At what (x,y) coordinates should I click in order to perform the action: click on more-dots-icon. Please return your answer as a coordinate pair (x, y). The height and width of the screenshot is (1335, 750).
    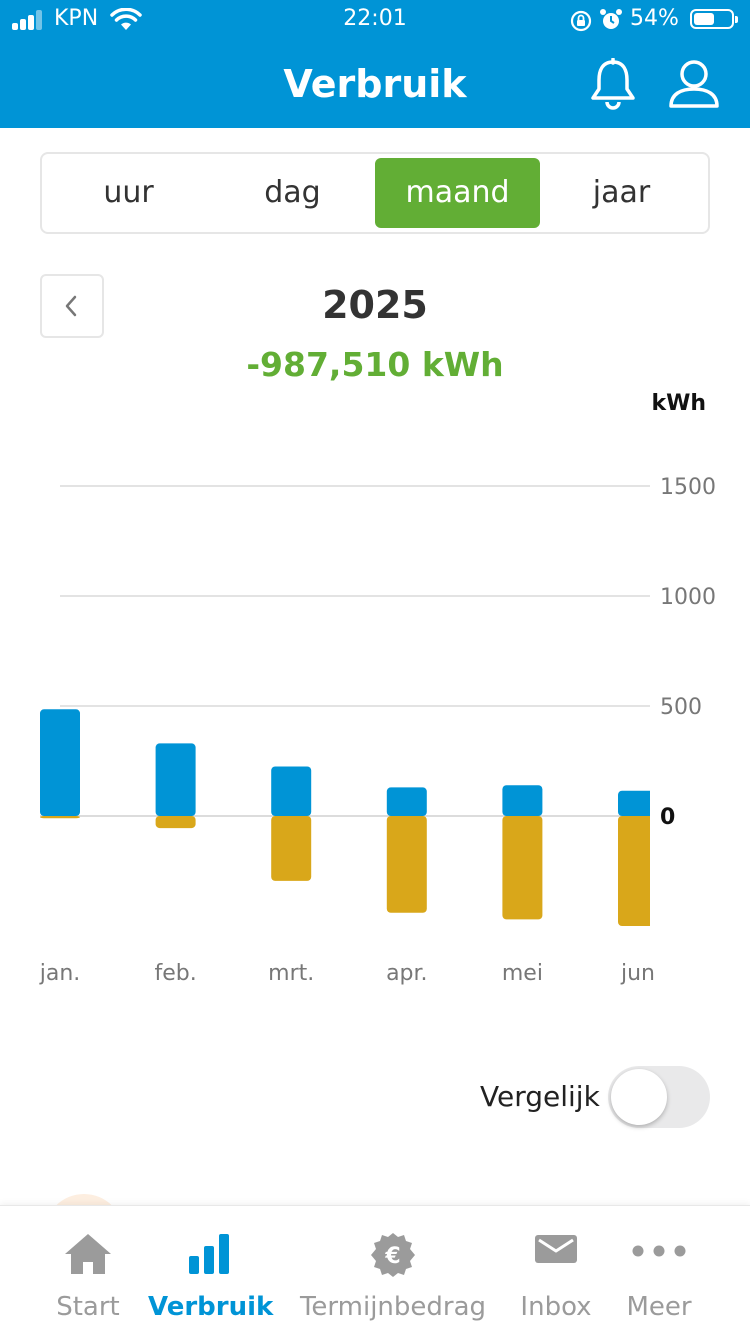
    Looking at the image, I should click on (659, 1251).